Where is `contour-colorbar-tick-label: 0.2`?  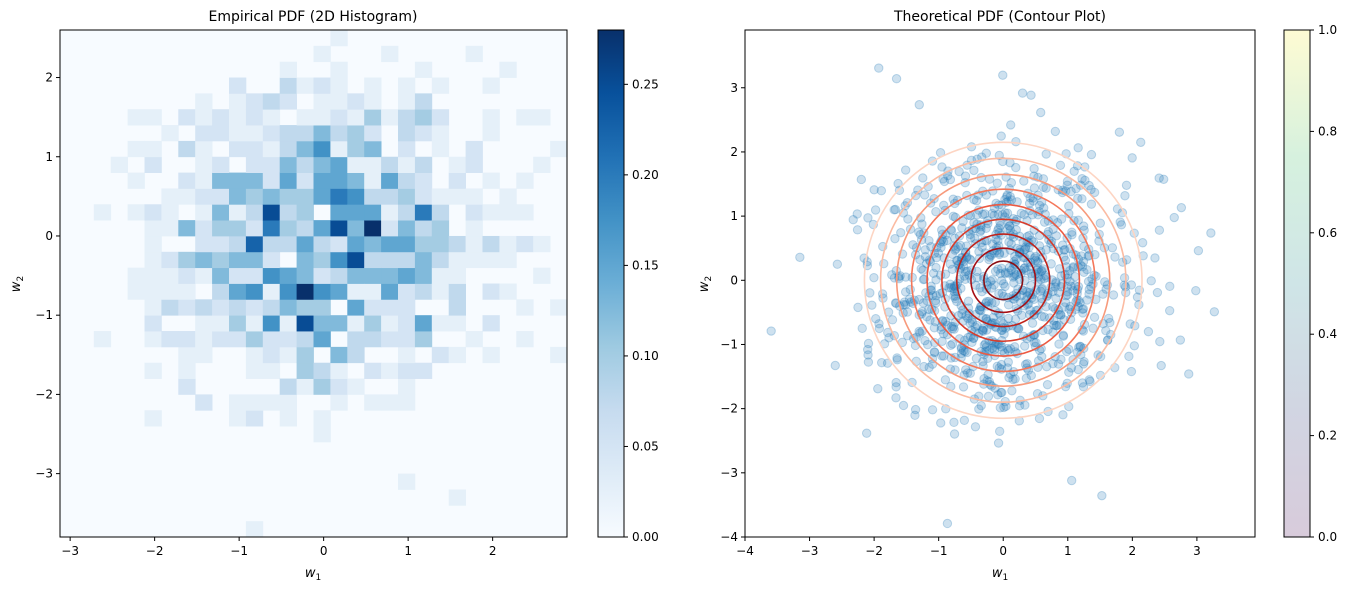 contour-colorbar-tick-label: 0.2 is located at coordinates (1327, 436).